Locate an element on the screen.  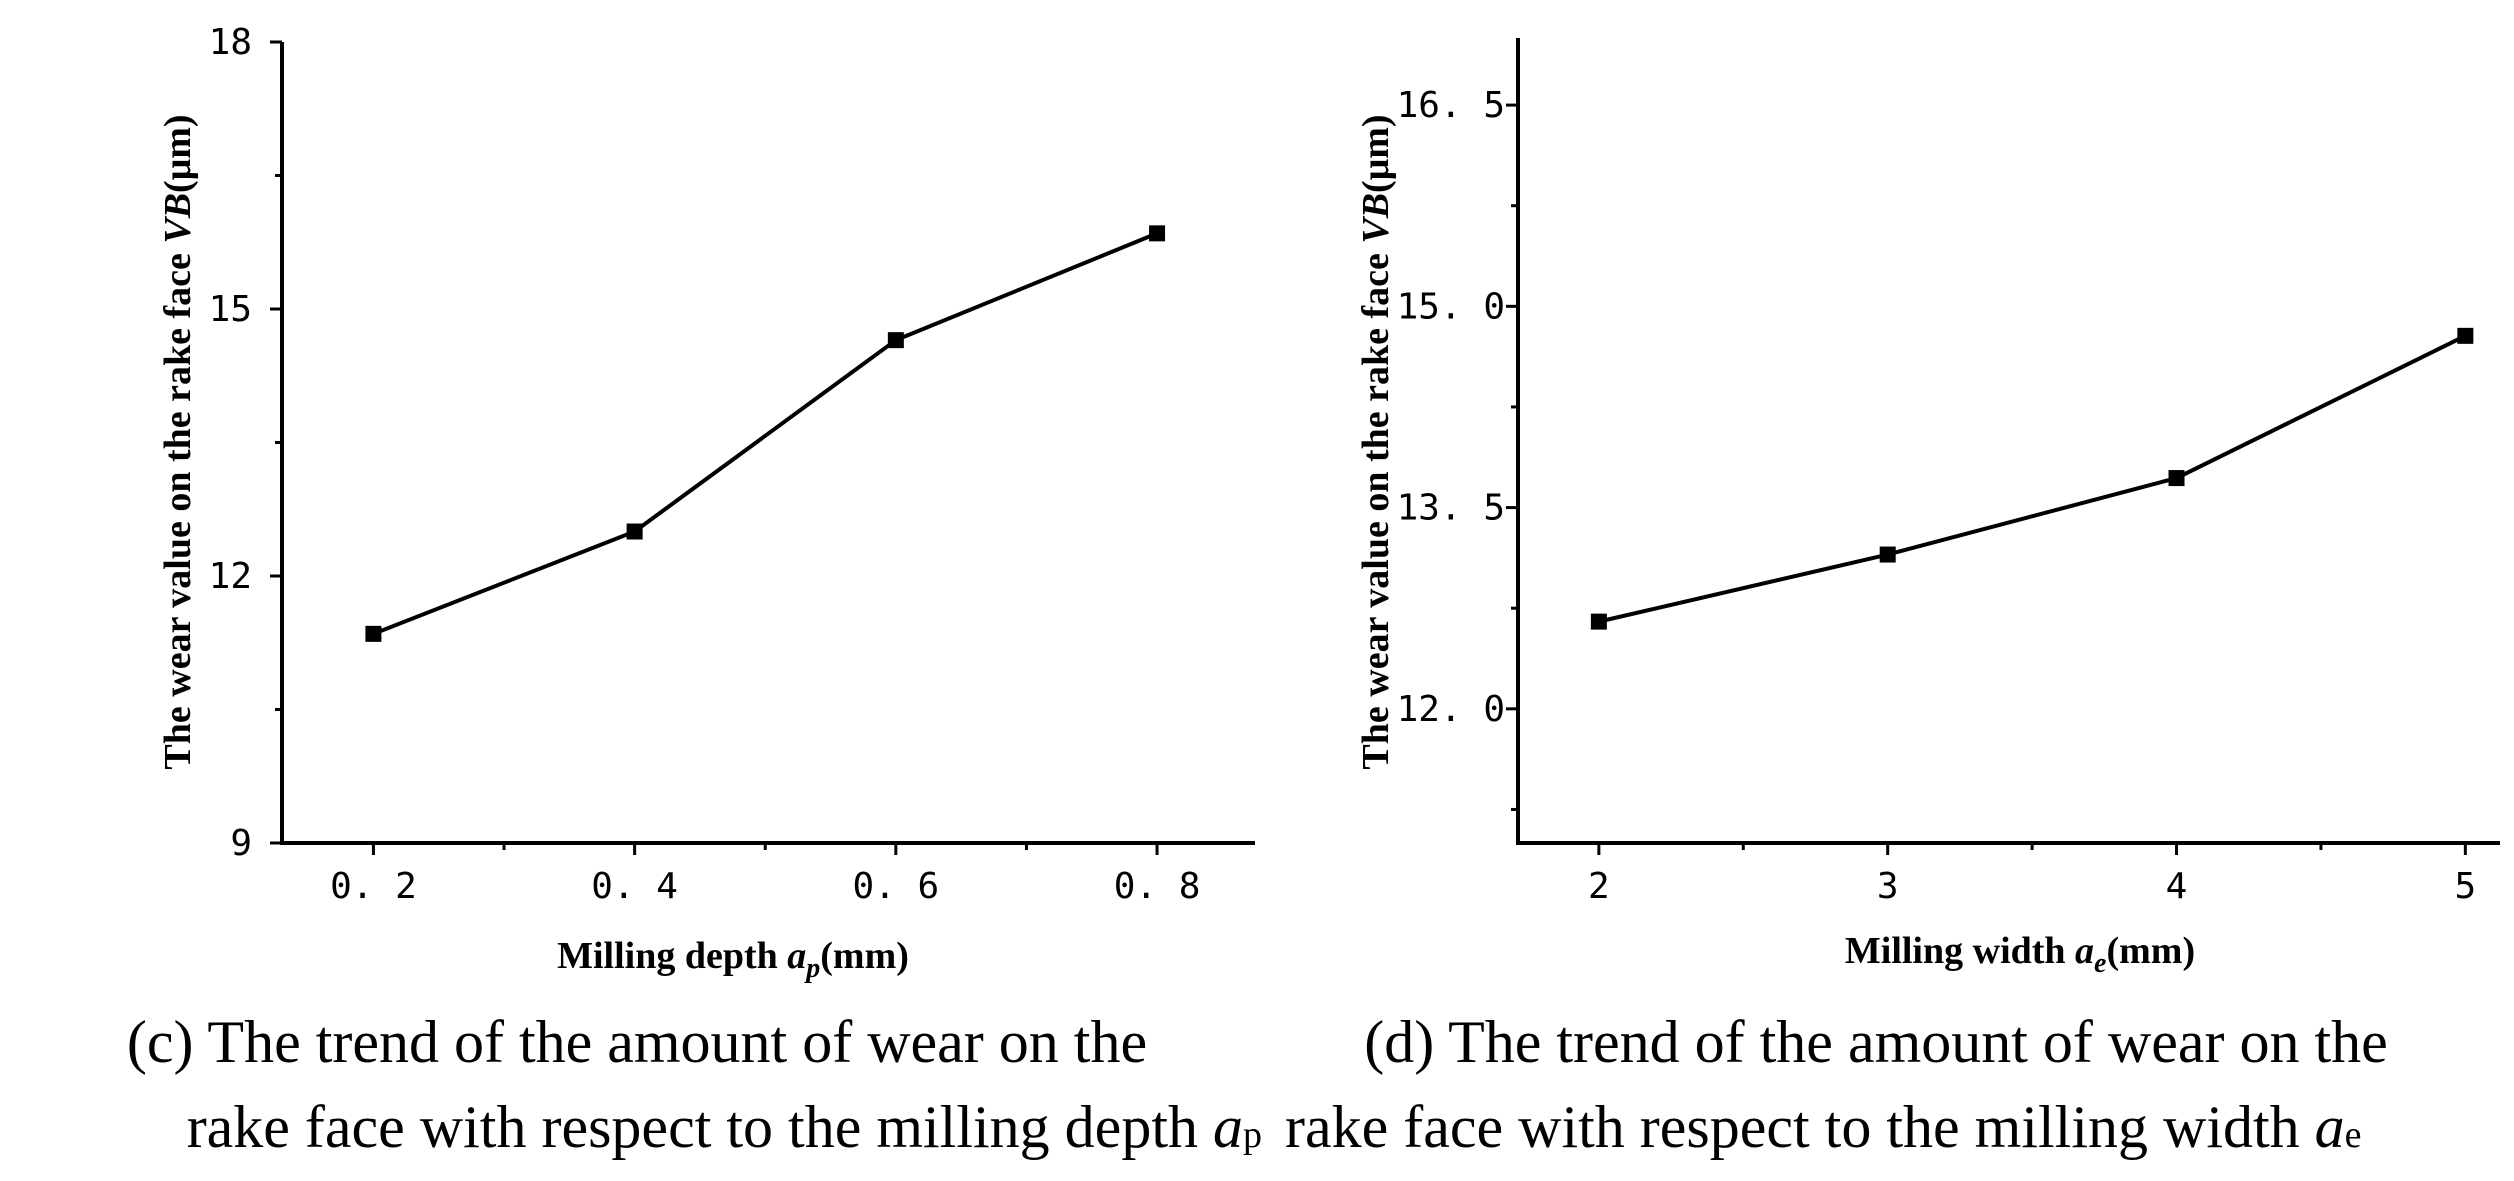
chart-d-x-tick-label: 5 is located at coordinates (2465, 886).